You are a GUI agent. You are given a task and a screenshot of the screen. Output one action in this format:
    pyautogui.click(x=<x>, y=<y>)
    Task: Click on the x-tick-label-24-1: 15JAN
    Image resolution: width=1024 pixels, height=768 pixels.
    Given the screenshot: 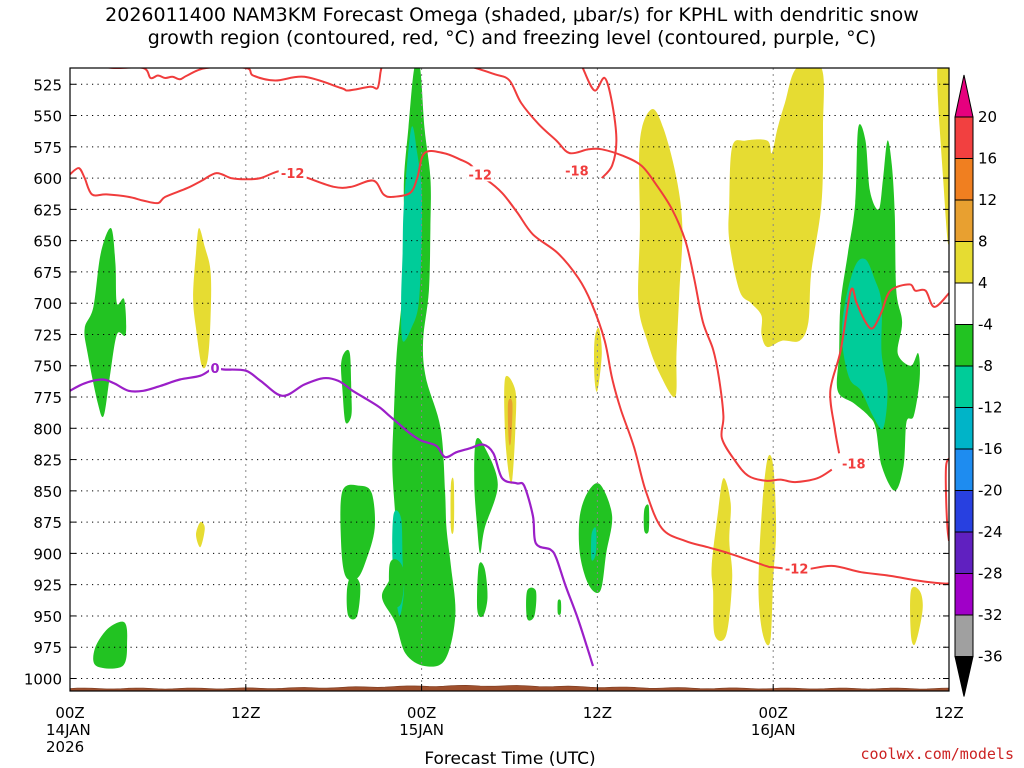 What is the action you would take?
    pyautogui.click(x=421, y=730)
    